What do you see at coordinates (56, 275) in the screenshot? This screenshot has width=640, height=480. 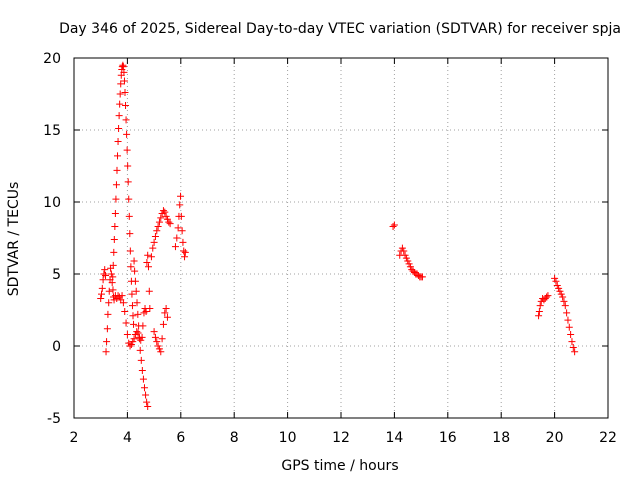 I see `y-tick-label: 5` at bounding box center [56, 275].